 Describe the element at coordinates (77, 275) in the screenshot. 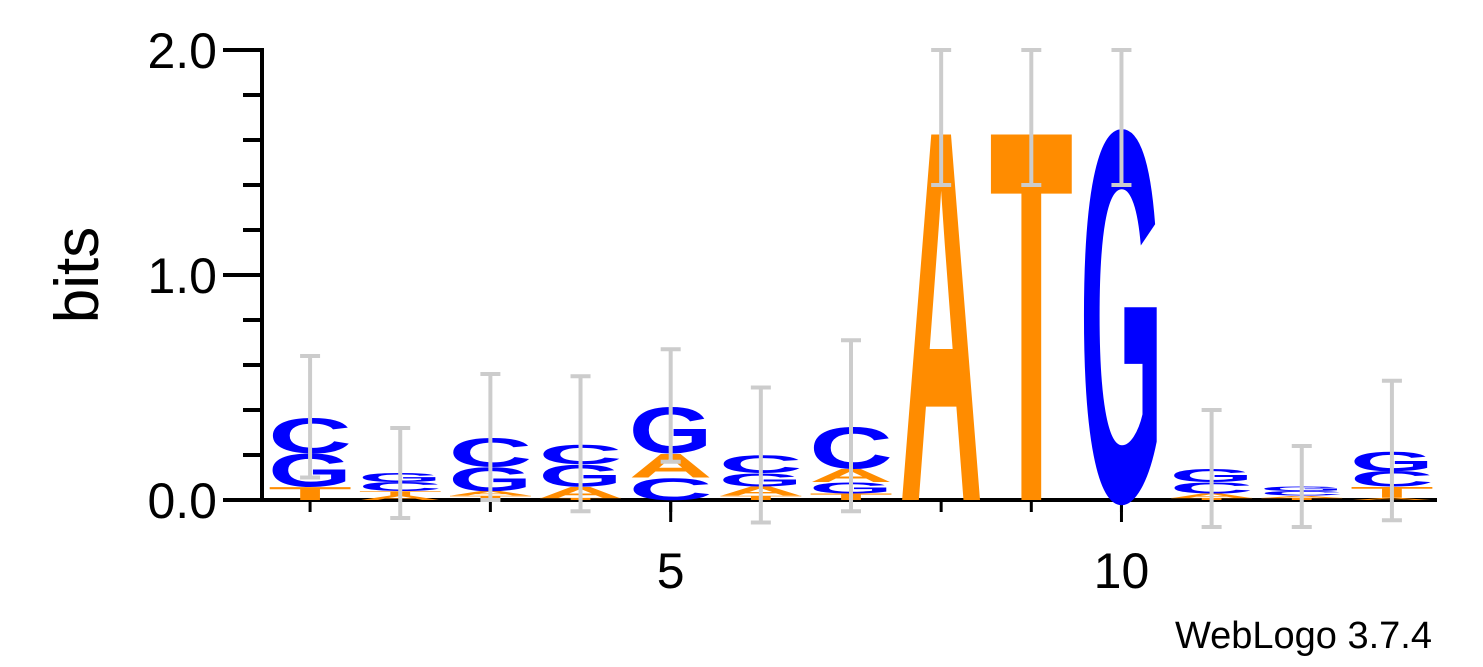

I see `y-axis-label: bits` at that location.